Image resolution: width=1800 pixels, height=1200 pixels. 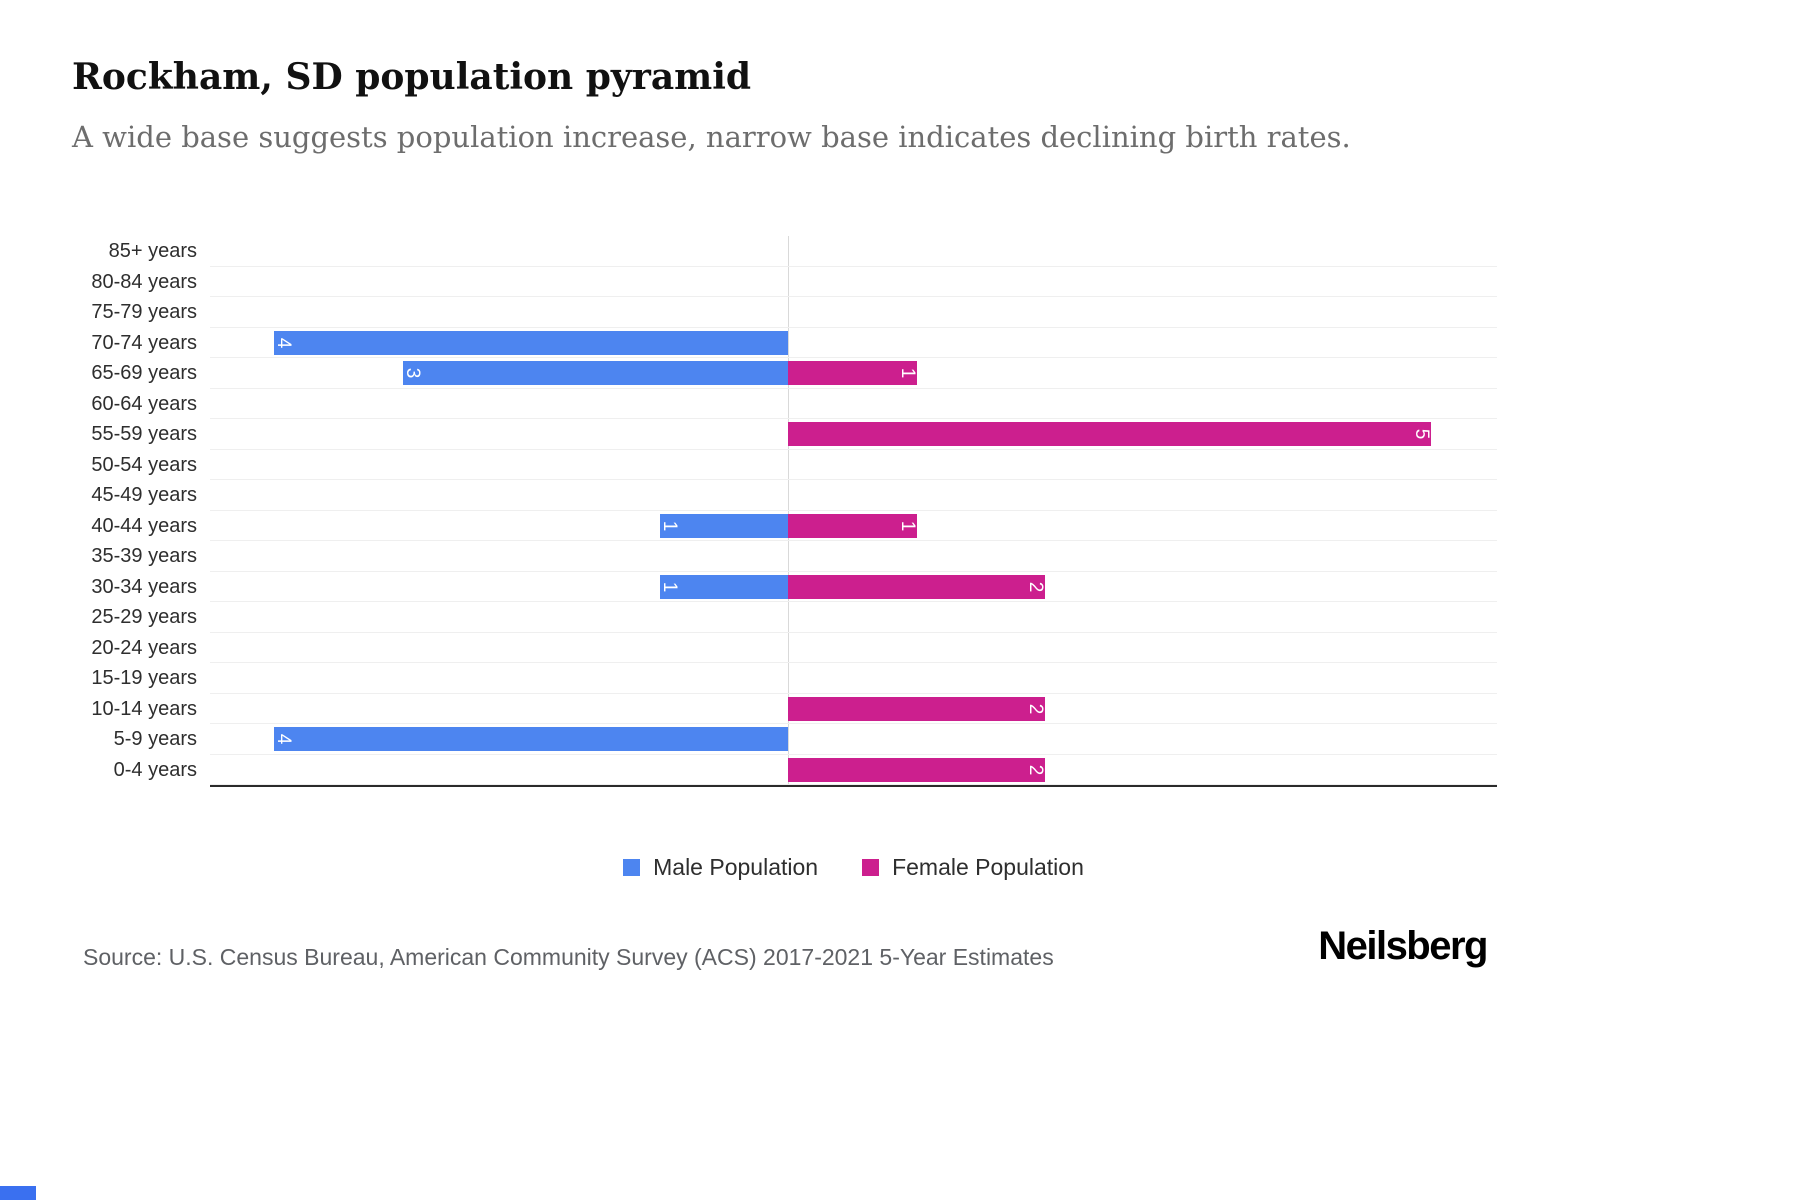 I want to click on age-row: 80-84 years, so click(x=784, y=282).